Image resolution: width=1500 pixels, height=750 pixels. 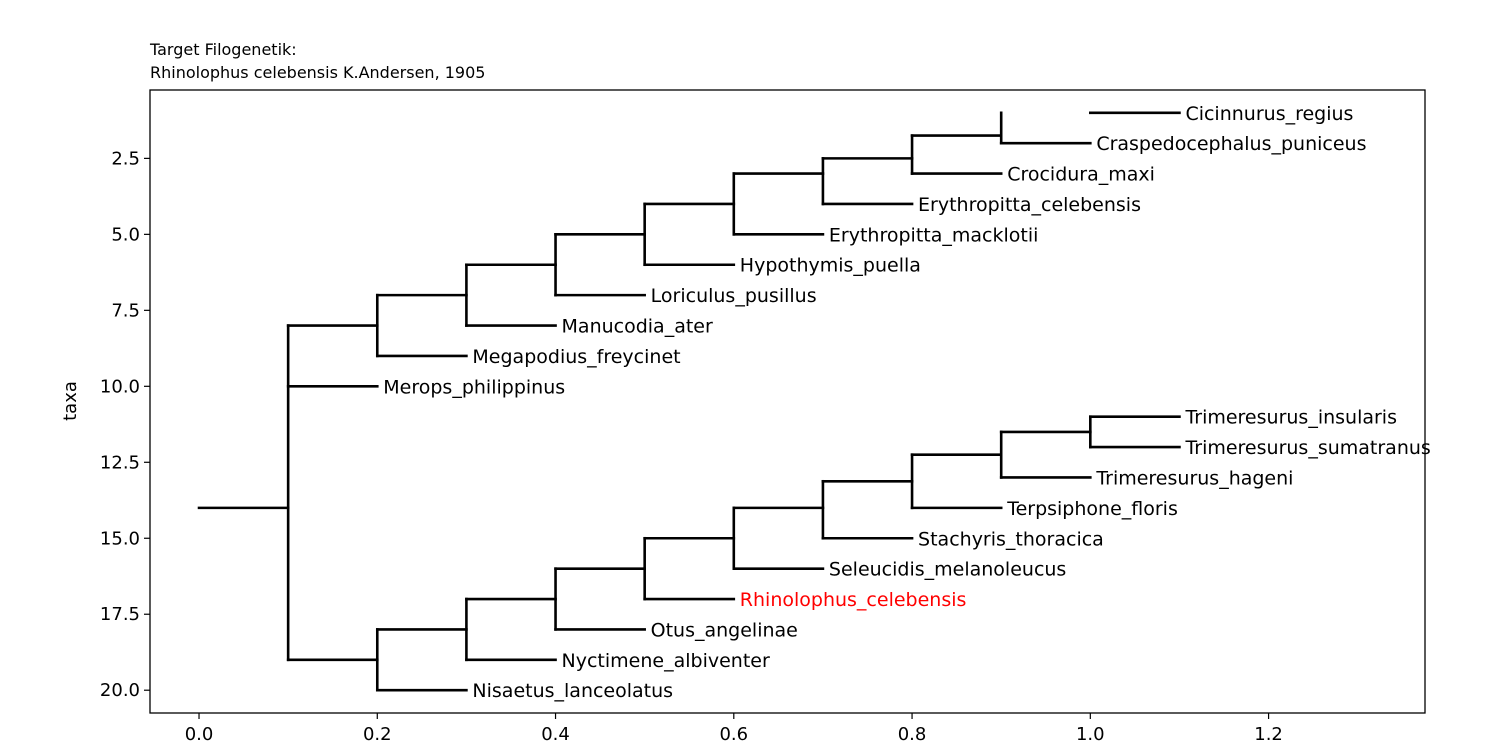 I want to click on y-axis: 2.5 5.0 7.5 10.0 12.5 15.0 17.5 20.0, so click(x=125, y=424).